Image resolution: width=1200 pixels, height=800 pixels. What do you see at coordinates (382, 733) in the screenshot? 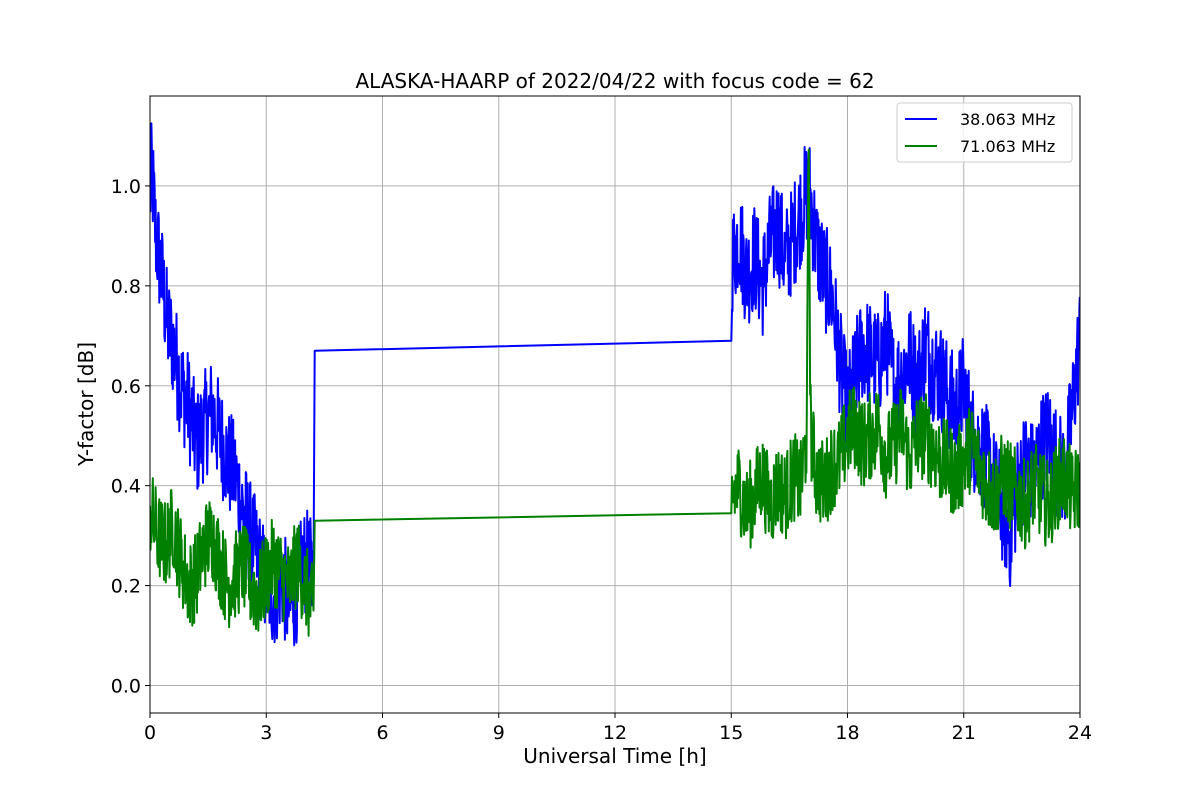
I see `x-tick-label: 6` at bounding box center [382, 733].